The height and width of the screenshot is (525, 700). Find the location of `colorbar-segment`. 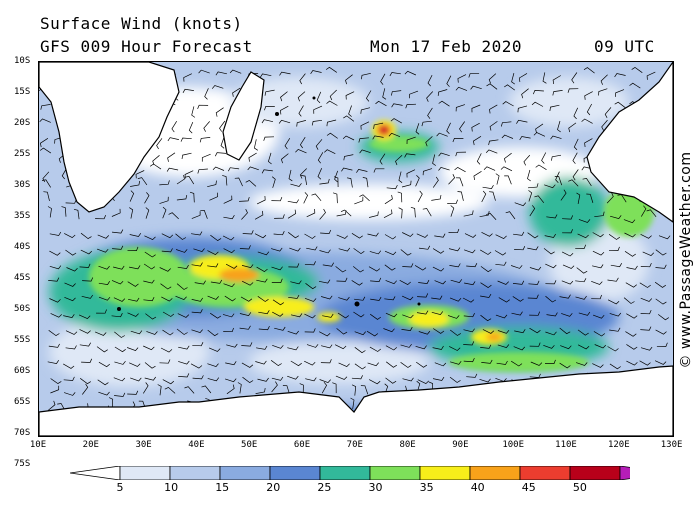

colorbar-segment is located at coordinates (145, 473).